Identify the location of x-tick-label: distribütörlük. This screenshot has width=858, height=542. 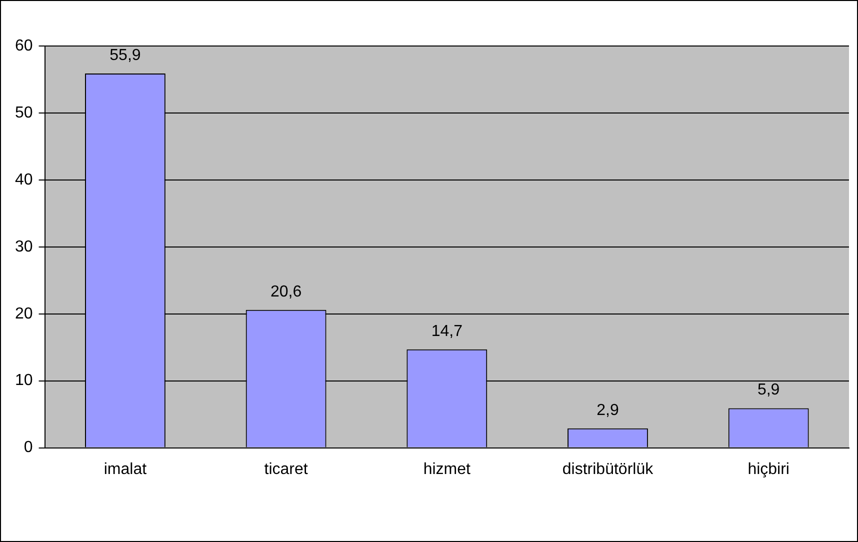
(608, 469).